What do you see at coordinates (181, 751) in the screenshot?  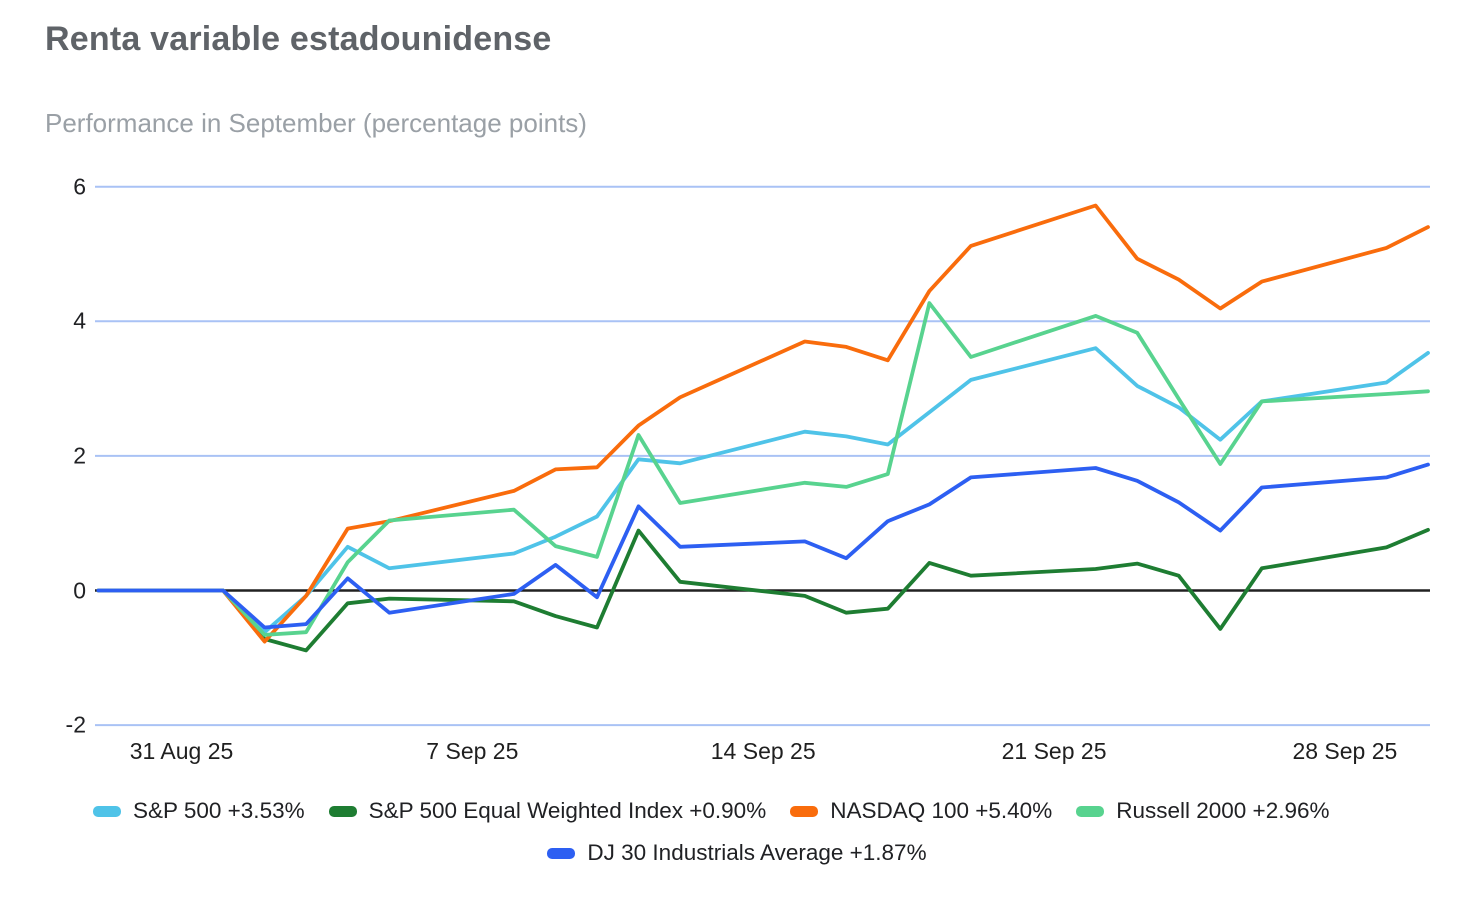 I see `x-tick-label-31-aug-25: 31 Aug 25` at bounding box center [181, 751].